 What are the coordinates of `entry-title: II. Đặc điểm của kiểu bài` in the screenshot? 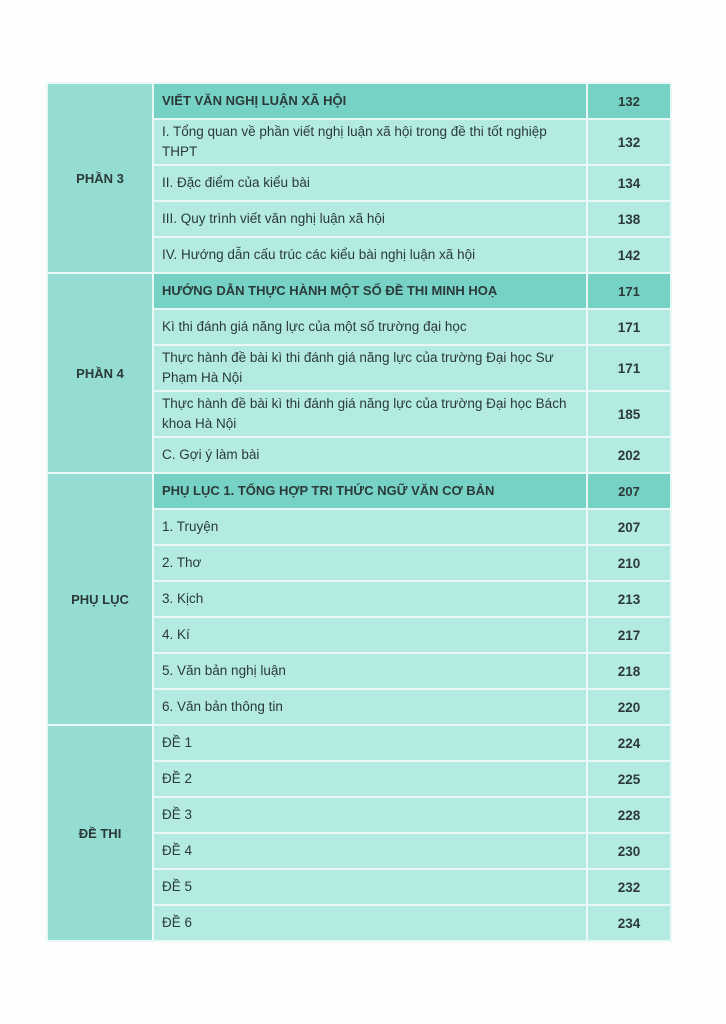 It's located at (370, 183).